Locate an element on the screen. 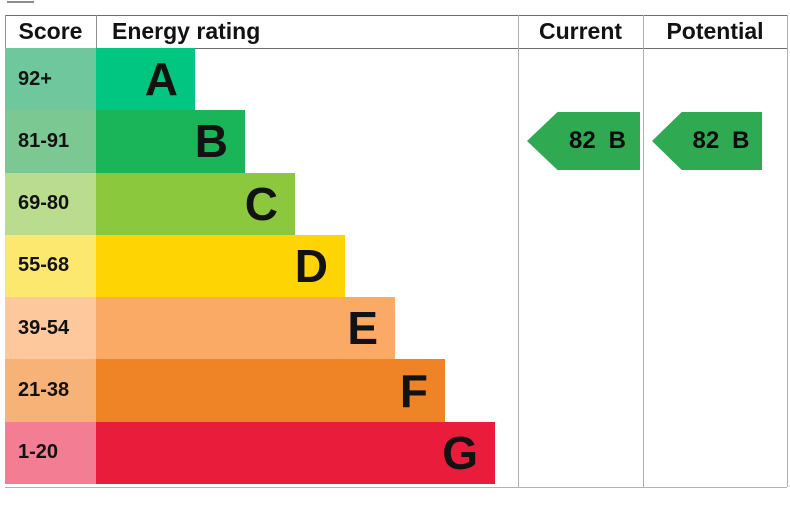 The width and height of the screenshot is (790, 515). stray-border-fragment is located at coordinates (20, 2).